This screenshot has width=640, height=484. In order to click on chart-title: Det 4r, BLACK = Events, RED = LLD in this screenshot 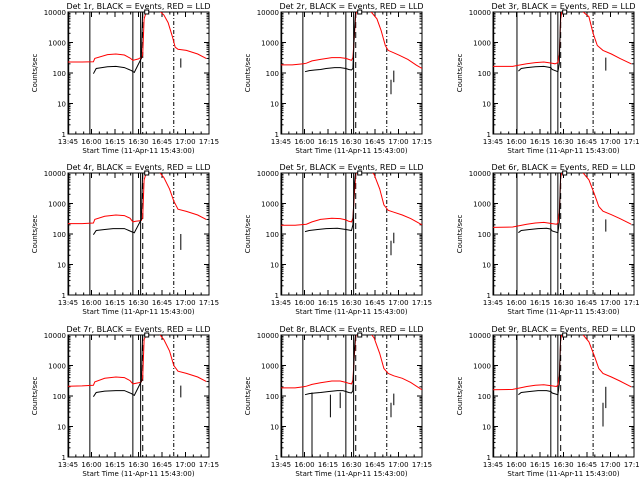, I will do `click(138, 167)`.